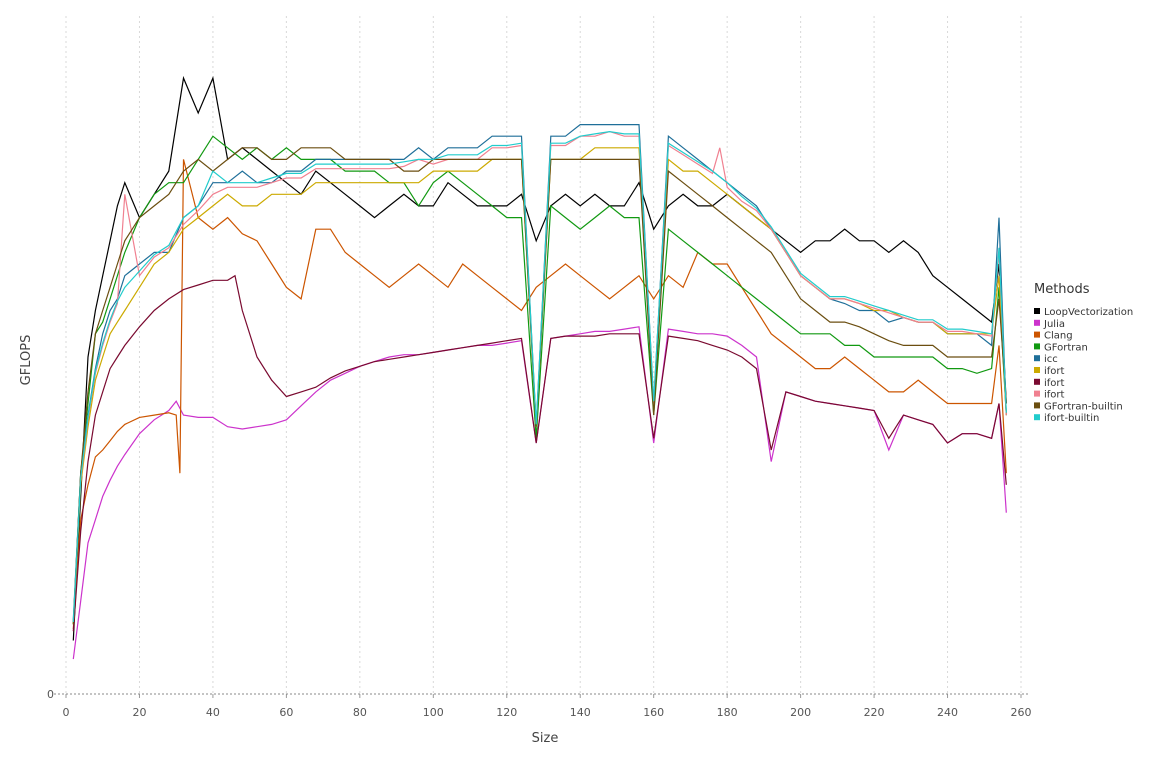 The height and width of the screenshot is (768, 1152). Describe the element at coordinates (727, 712) in the screenshot. I see `x-tick-label: 180` at that location.